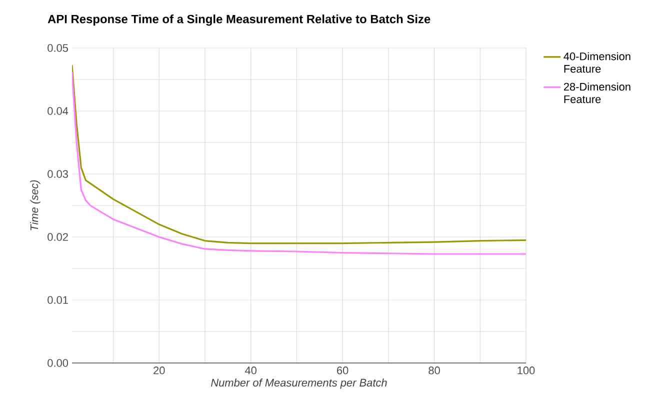 The image size is (659, 417). I want to click on y-axis-title: Time (sec), so click(35, 205).